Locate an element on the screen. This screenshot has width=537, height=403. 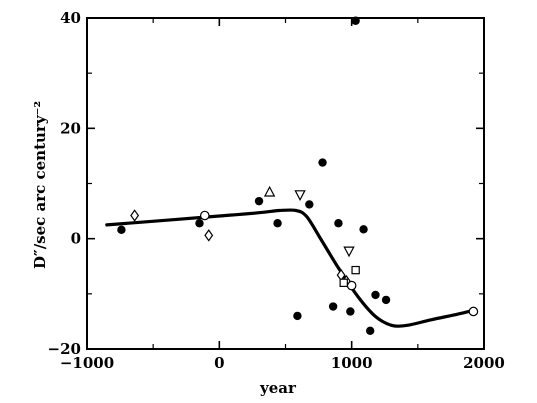
y-tick-label: 40 is located at coordinates (70, 18).